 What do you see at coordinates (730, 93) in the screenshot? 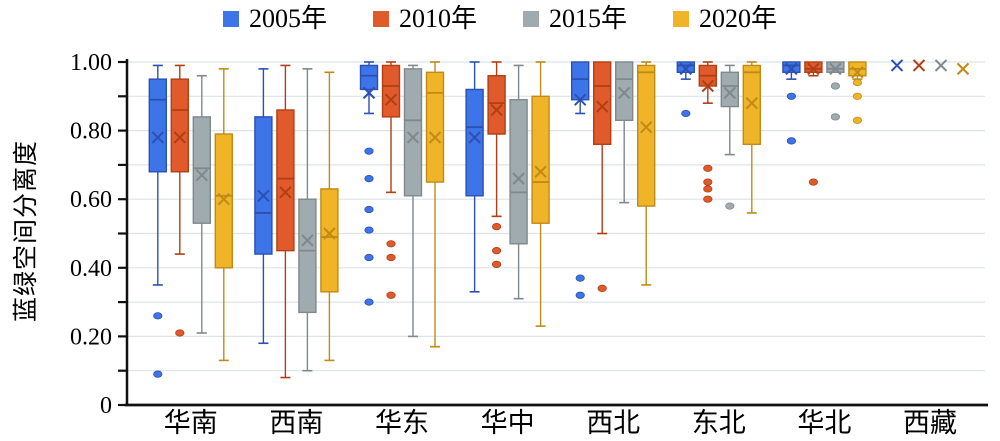
I see `mean-marker-2015年-东北` at bounding box center [730, 93].